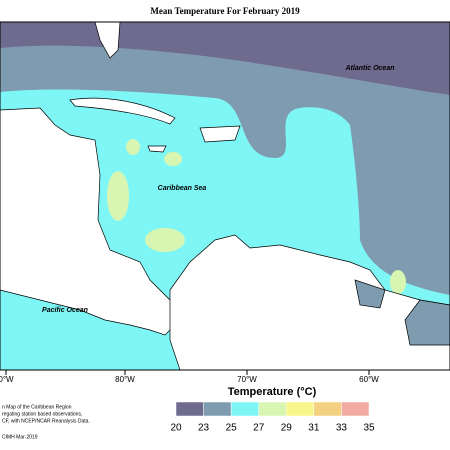  What do you see at coordinates (427, 322) in the screenshot?
I see `guyana-zone` at bounding box center [427, 322].